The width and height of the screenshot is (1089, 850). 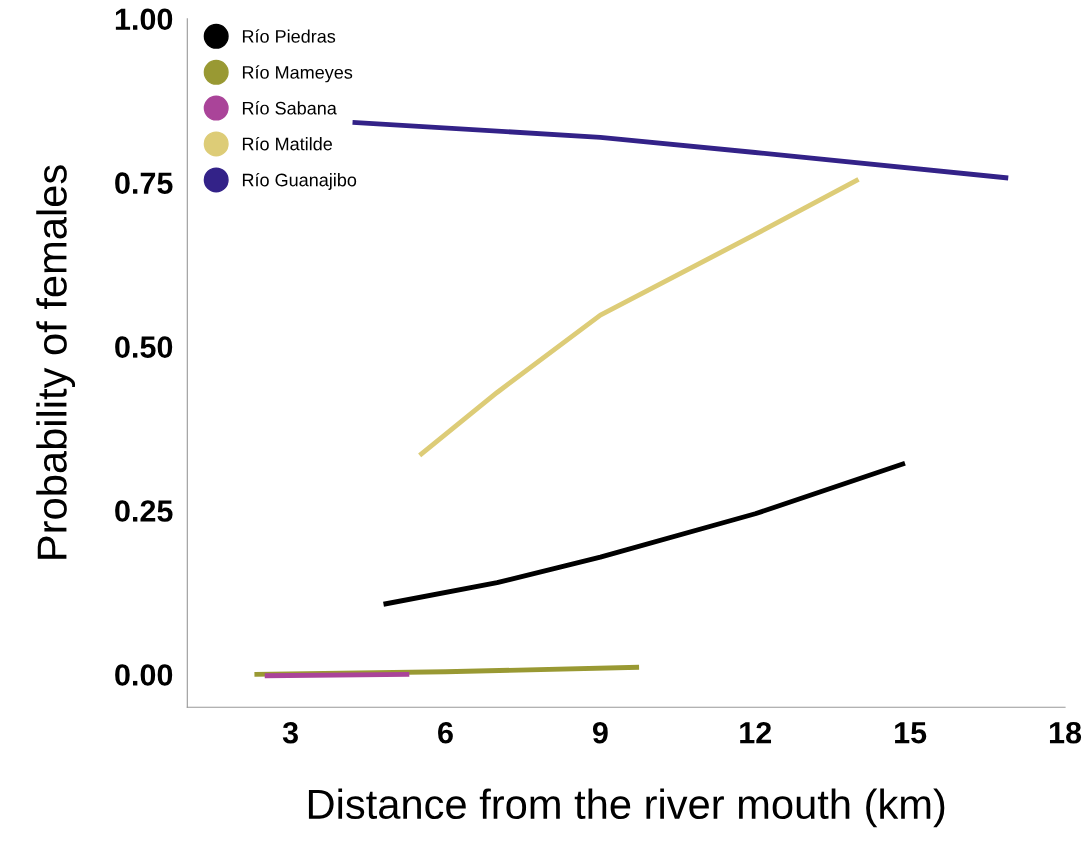 What do you see at coordinates (1065, 732) in the screenshot?
I see `x-tick-label: 18` at bounding box center [1065, 732].